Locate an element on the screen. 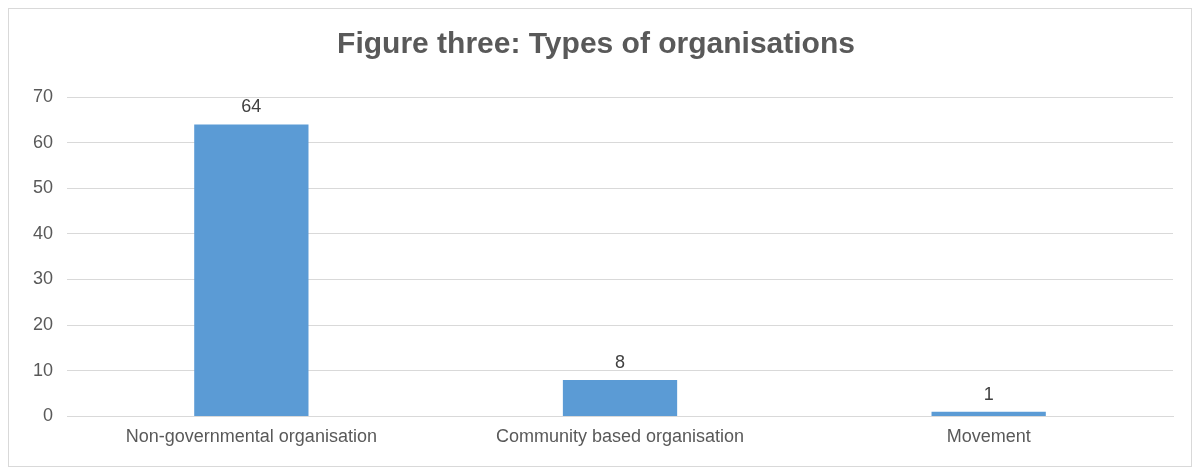  x-tick-label: Non-governmental organisation is located at coordinates (251, 436).